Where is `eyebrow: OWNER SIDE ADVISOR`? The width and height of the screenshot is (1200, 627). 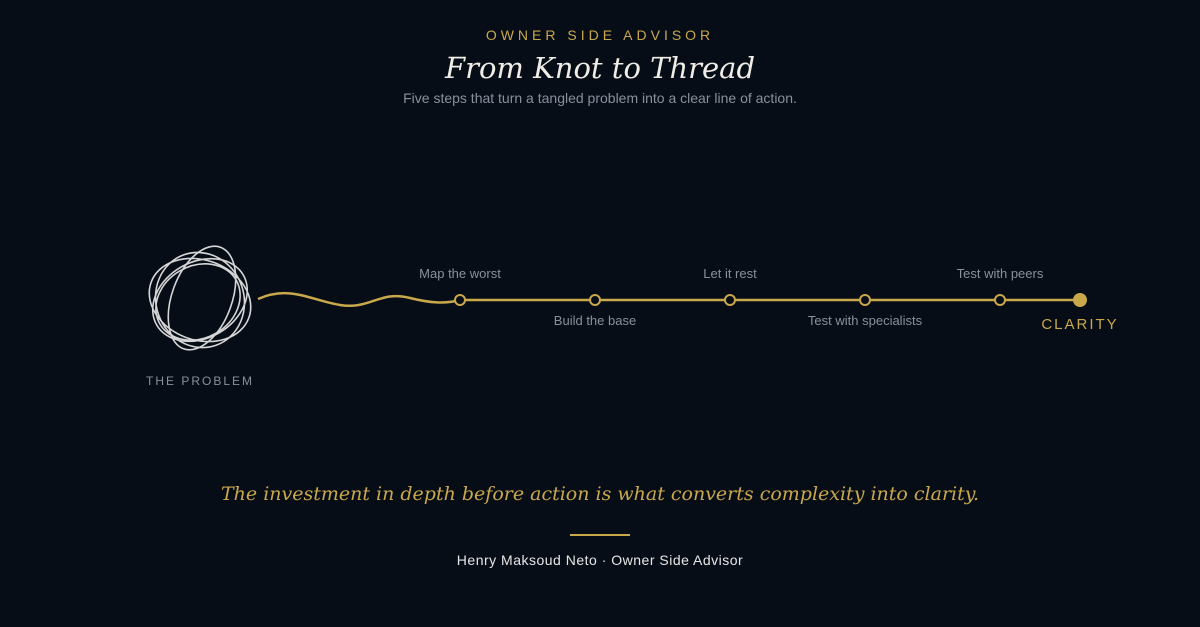 eyebrow: OWNER SIDE ADVISOR is located at coordinates (600, 35).